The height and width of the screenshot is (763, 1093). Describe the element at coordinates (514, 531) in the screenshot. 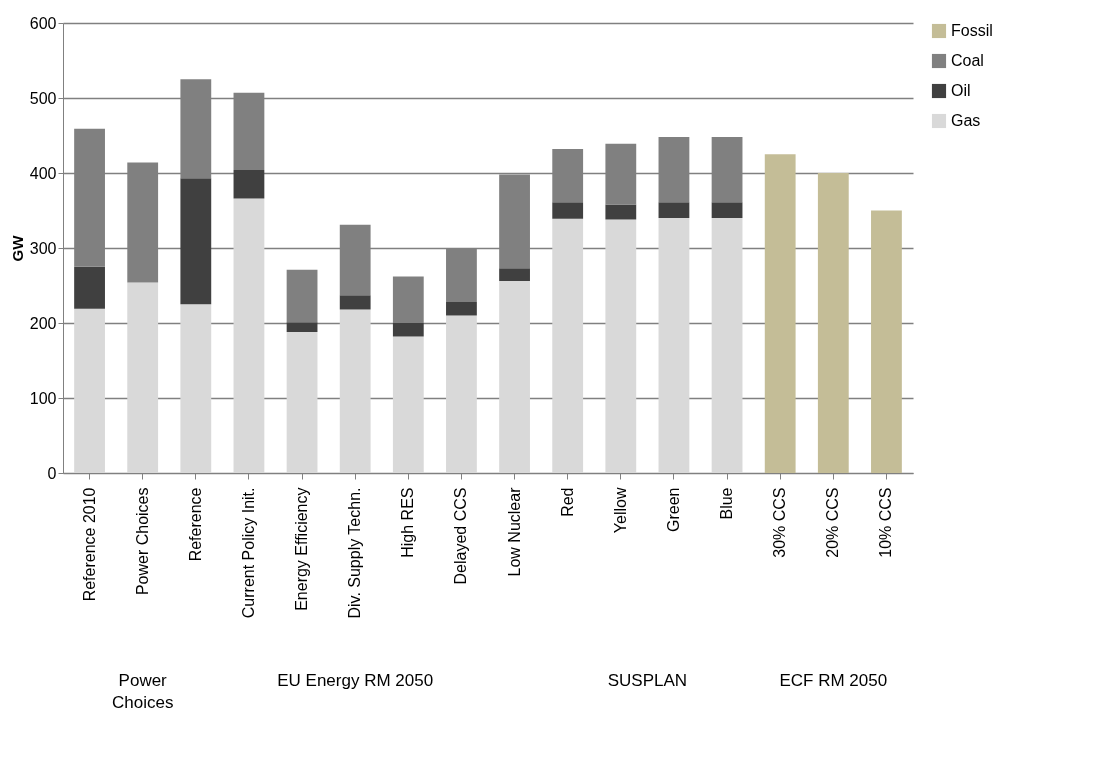

I see `x-tick-label: Low Nuclear` at that location.